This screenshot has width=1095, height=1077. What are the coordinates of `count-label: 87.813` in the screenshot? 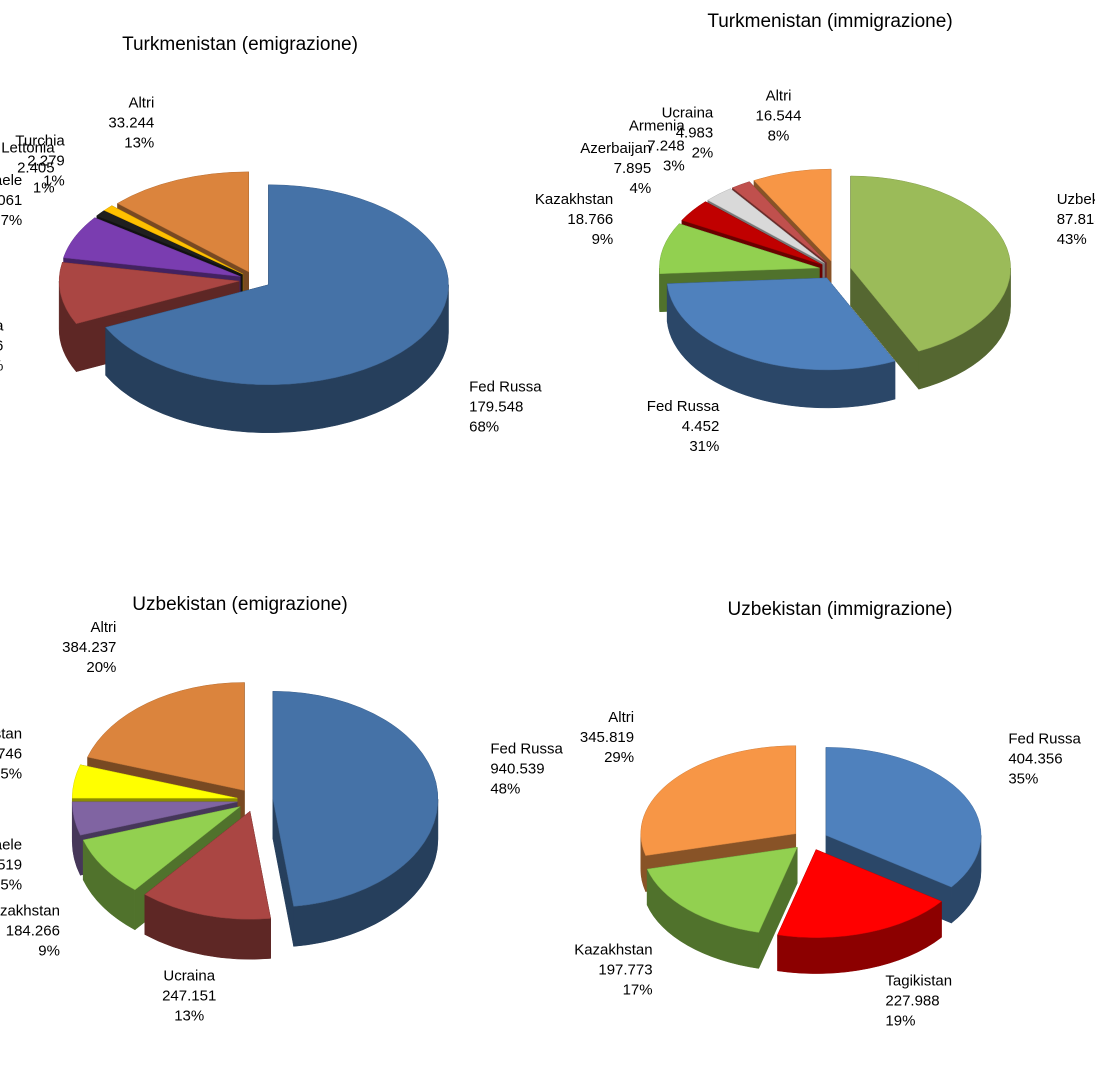 It's located at (1076, 219).